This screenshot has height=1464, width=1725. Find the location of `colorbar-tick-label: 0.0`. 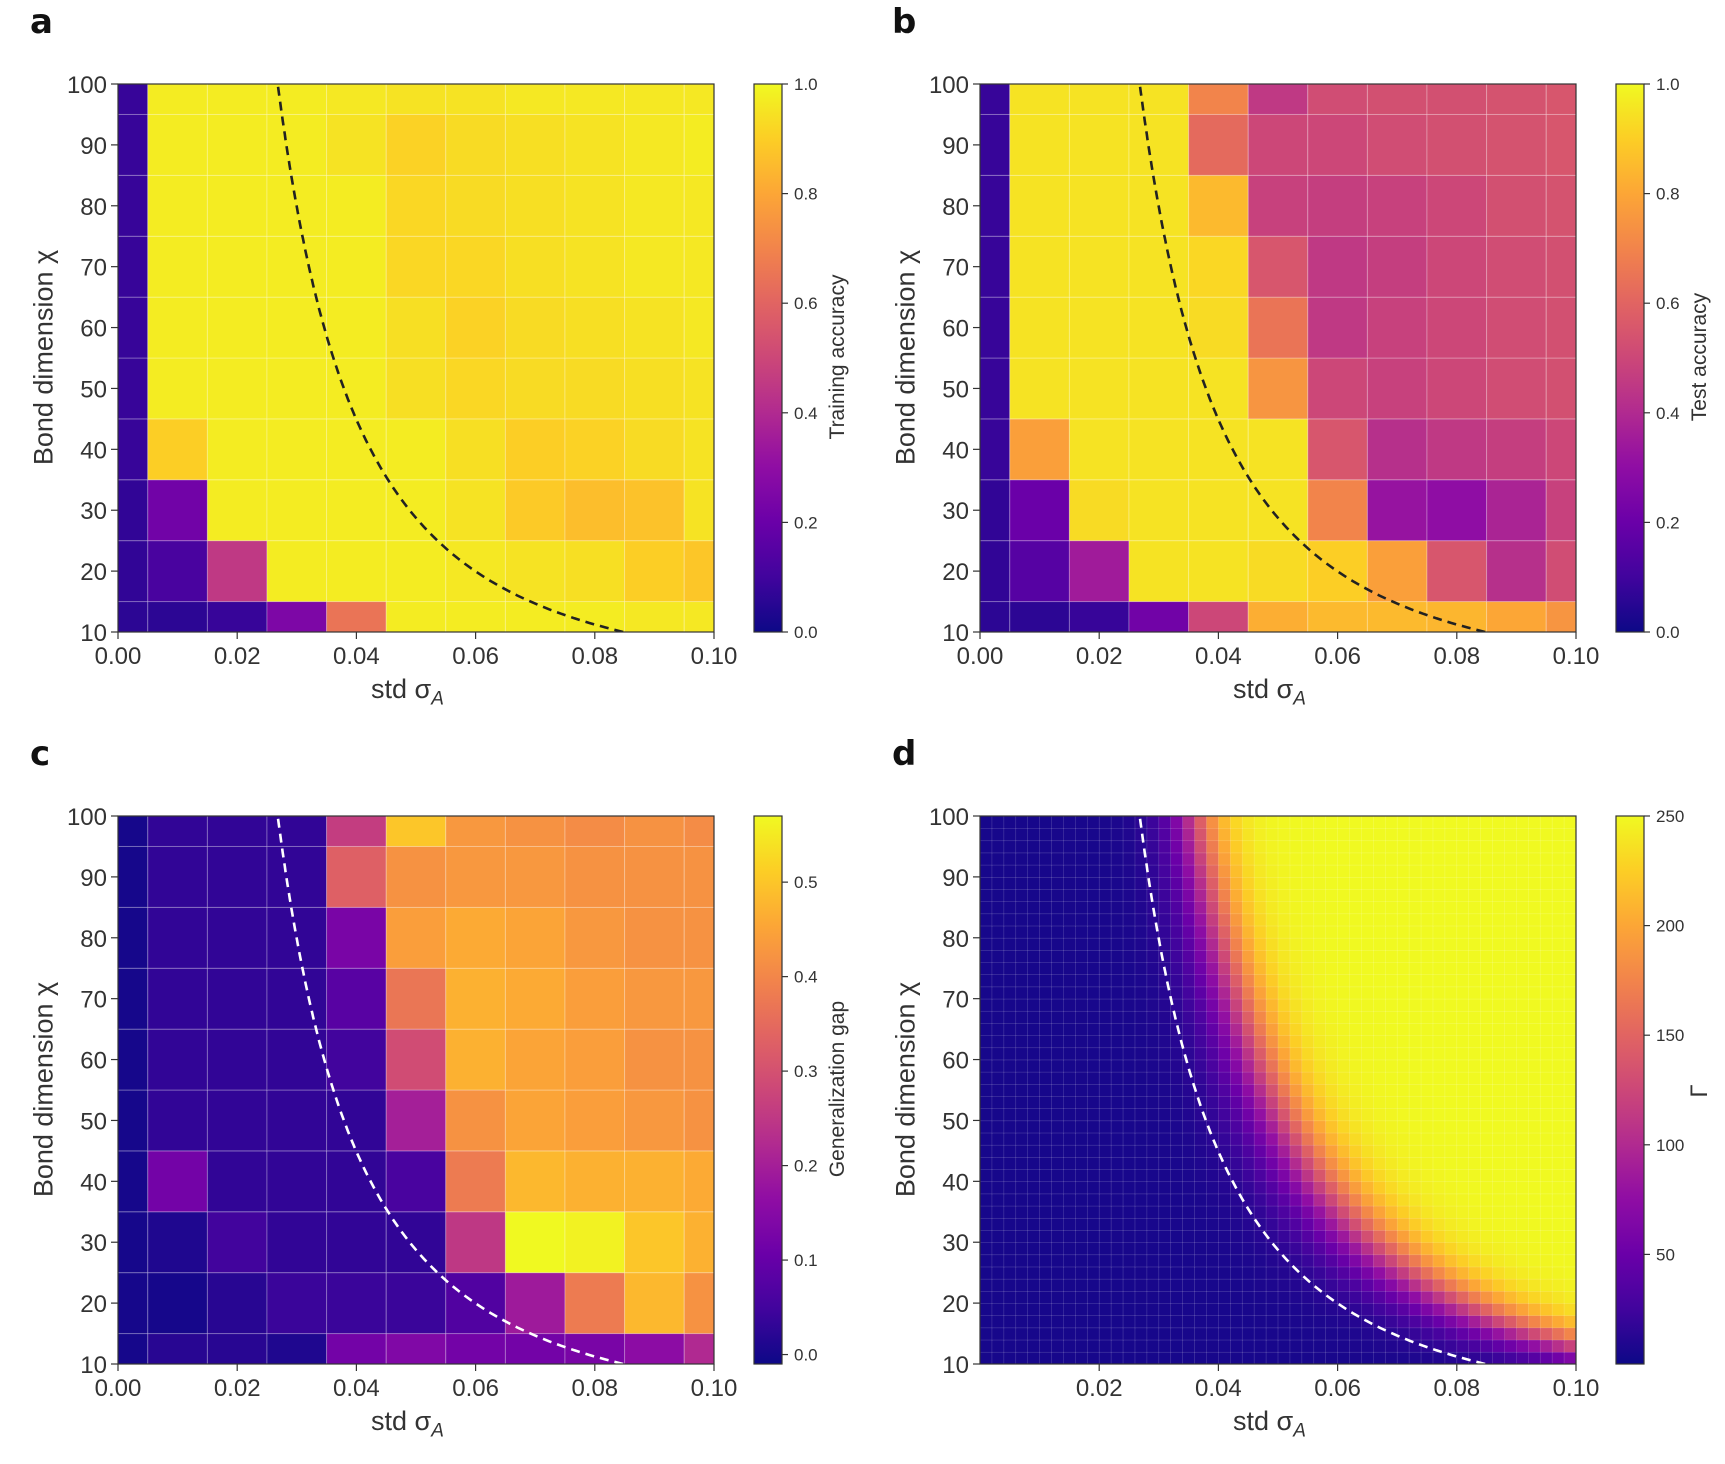

colorbar-tick-label: 0.0 is located at coordinates (1668, 632).